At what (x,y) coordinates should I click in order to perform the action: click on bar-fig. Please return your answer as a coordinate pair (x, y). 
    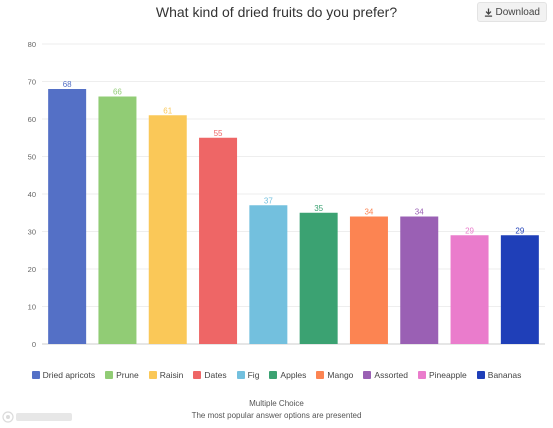
    Looking at the image, I should click on (268, 274).